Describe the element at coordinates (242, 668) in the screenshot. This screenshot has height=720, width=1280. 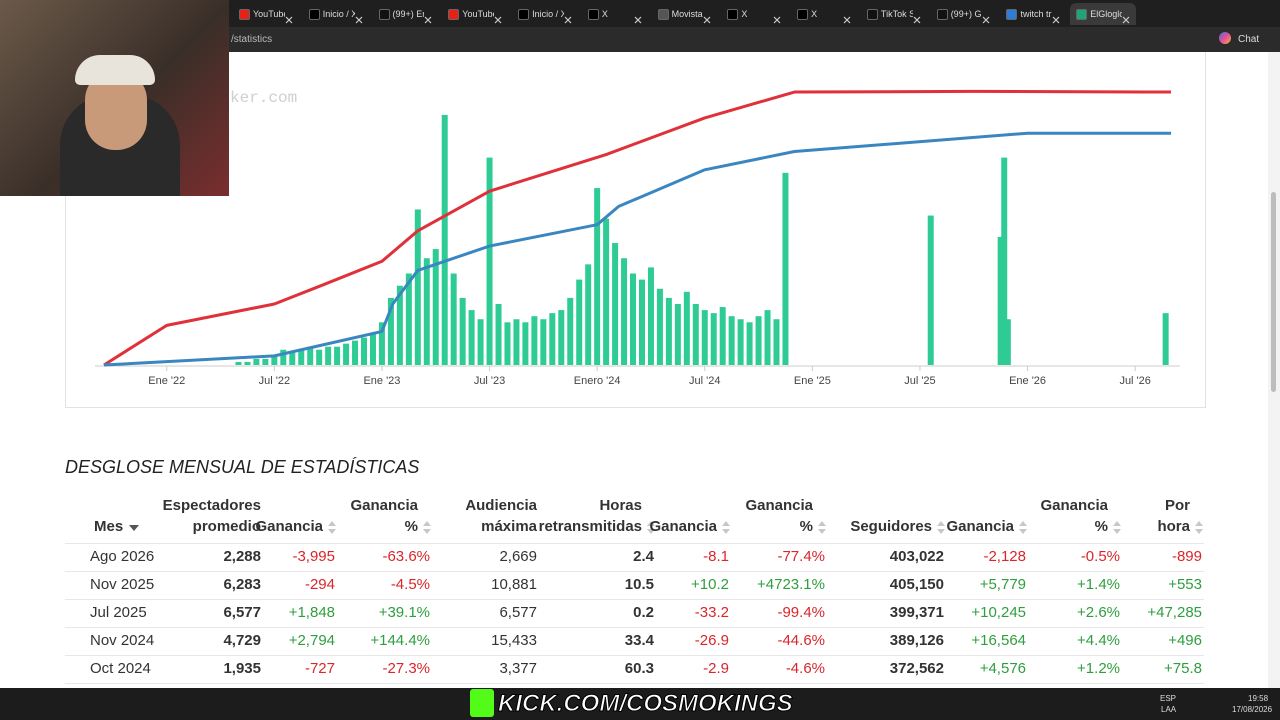
I see `table-cell: 1,935` at that location.